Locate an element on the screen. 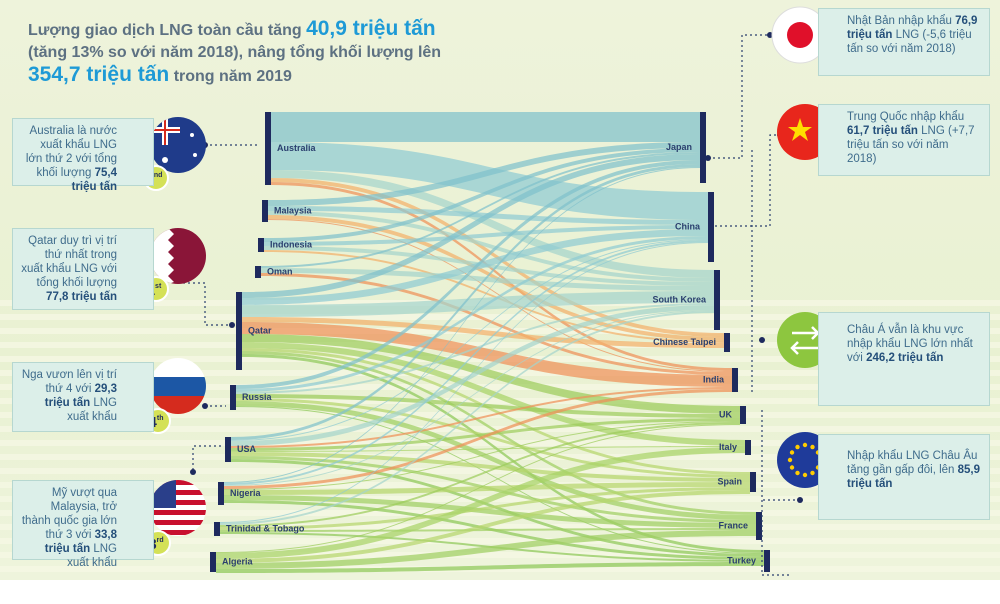 The width and height of the screenshot is (1000, 604). exporter-label: Trinidad & Tobago is located at coordinates (265, 528).